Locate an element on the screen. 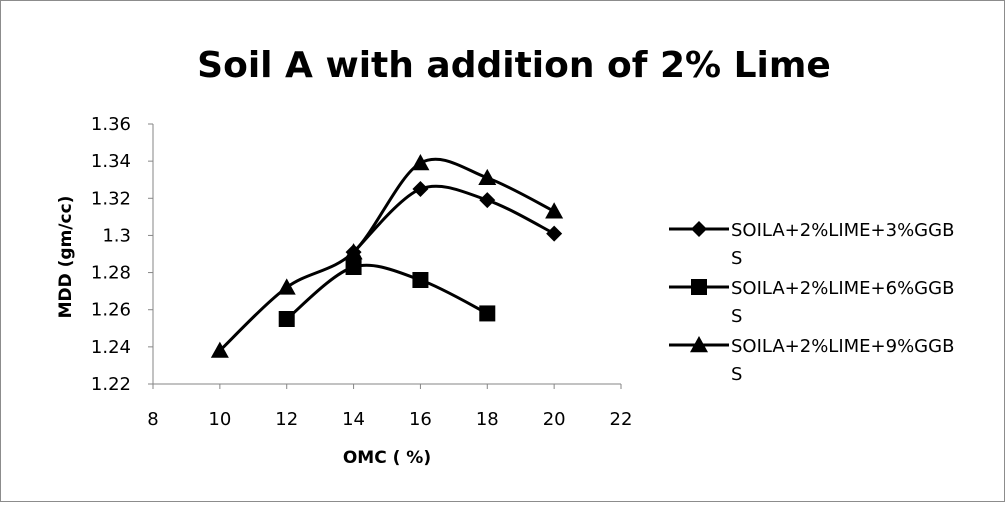 Image resolution: width=1005 pixels, height=506 pixels. x-tick-label: 22 is located at coordinates (621, 419).